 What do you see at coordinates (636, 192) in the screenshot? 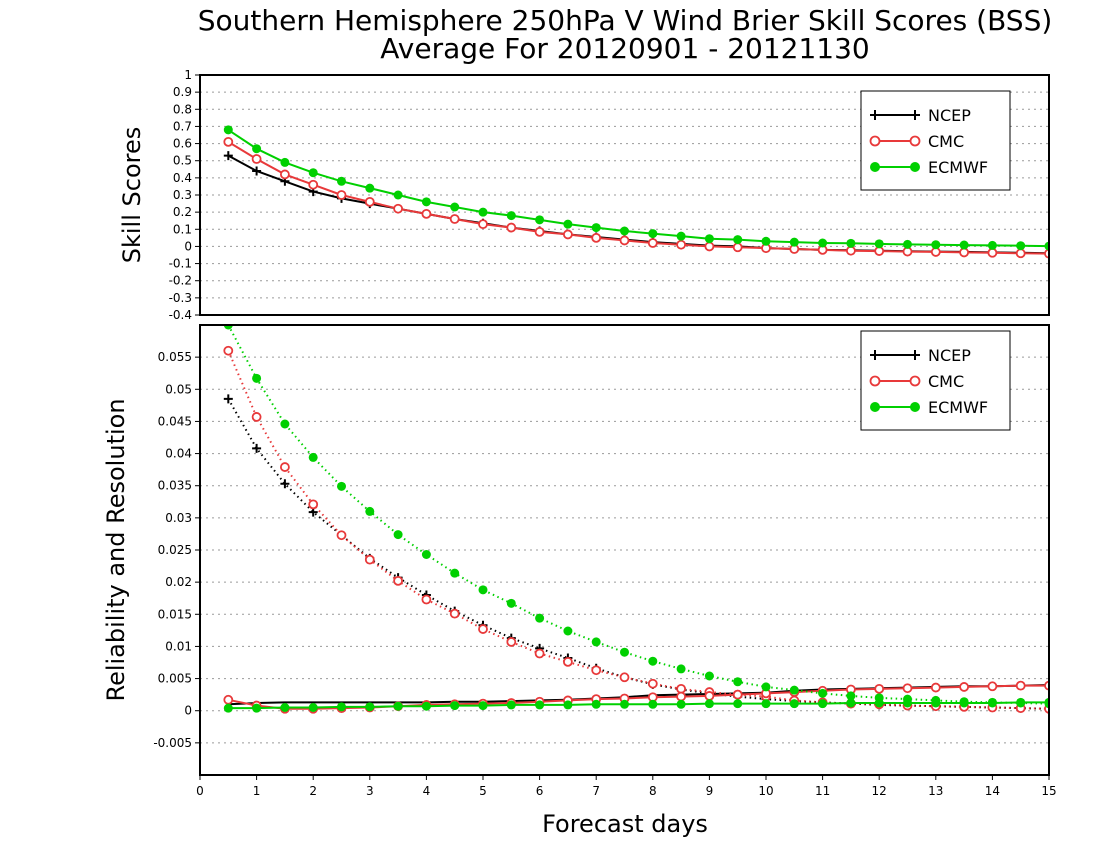
I see `plot-area` at bounding box center [636, 192].